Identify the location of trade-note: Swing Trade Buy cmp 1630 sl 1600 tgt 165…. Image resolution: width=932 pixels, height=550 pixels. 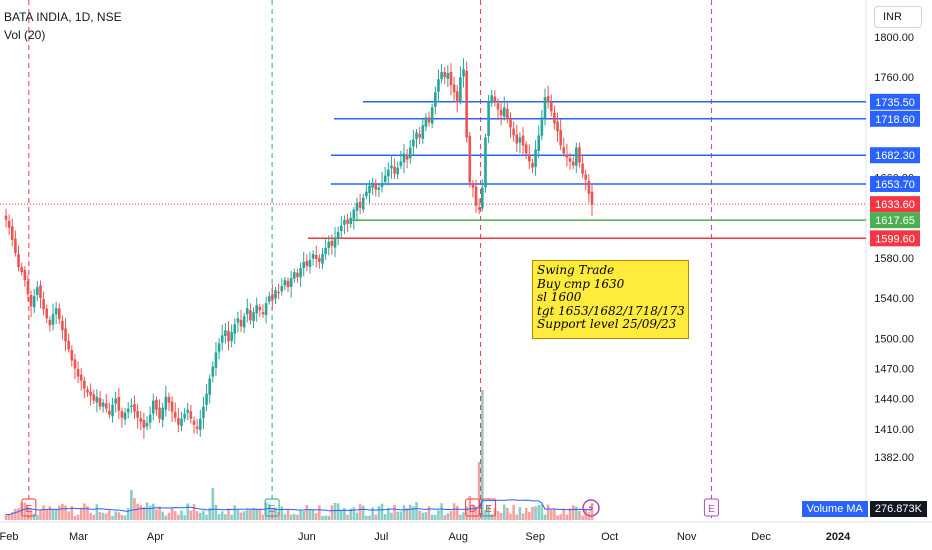
(610, 299).